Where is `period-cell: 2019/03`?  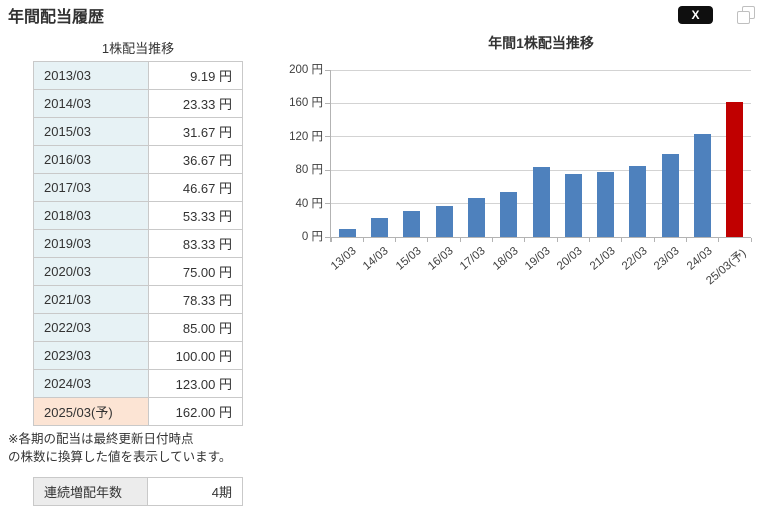
period-cell: 2019/03 is located at coordinates (91, 243).